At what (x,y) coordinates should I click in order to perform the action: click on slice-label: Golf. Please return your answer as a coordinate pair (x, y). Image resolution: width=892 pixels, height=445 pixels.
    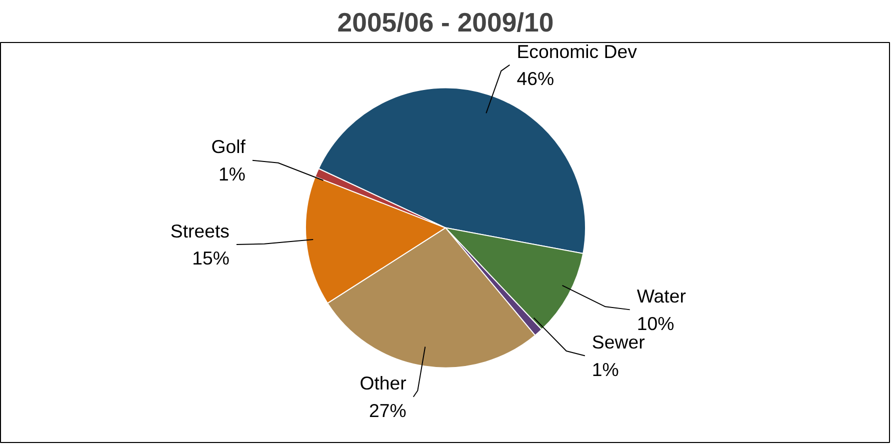
    Looking at the image, I should click on (228, 147).